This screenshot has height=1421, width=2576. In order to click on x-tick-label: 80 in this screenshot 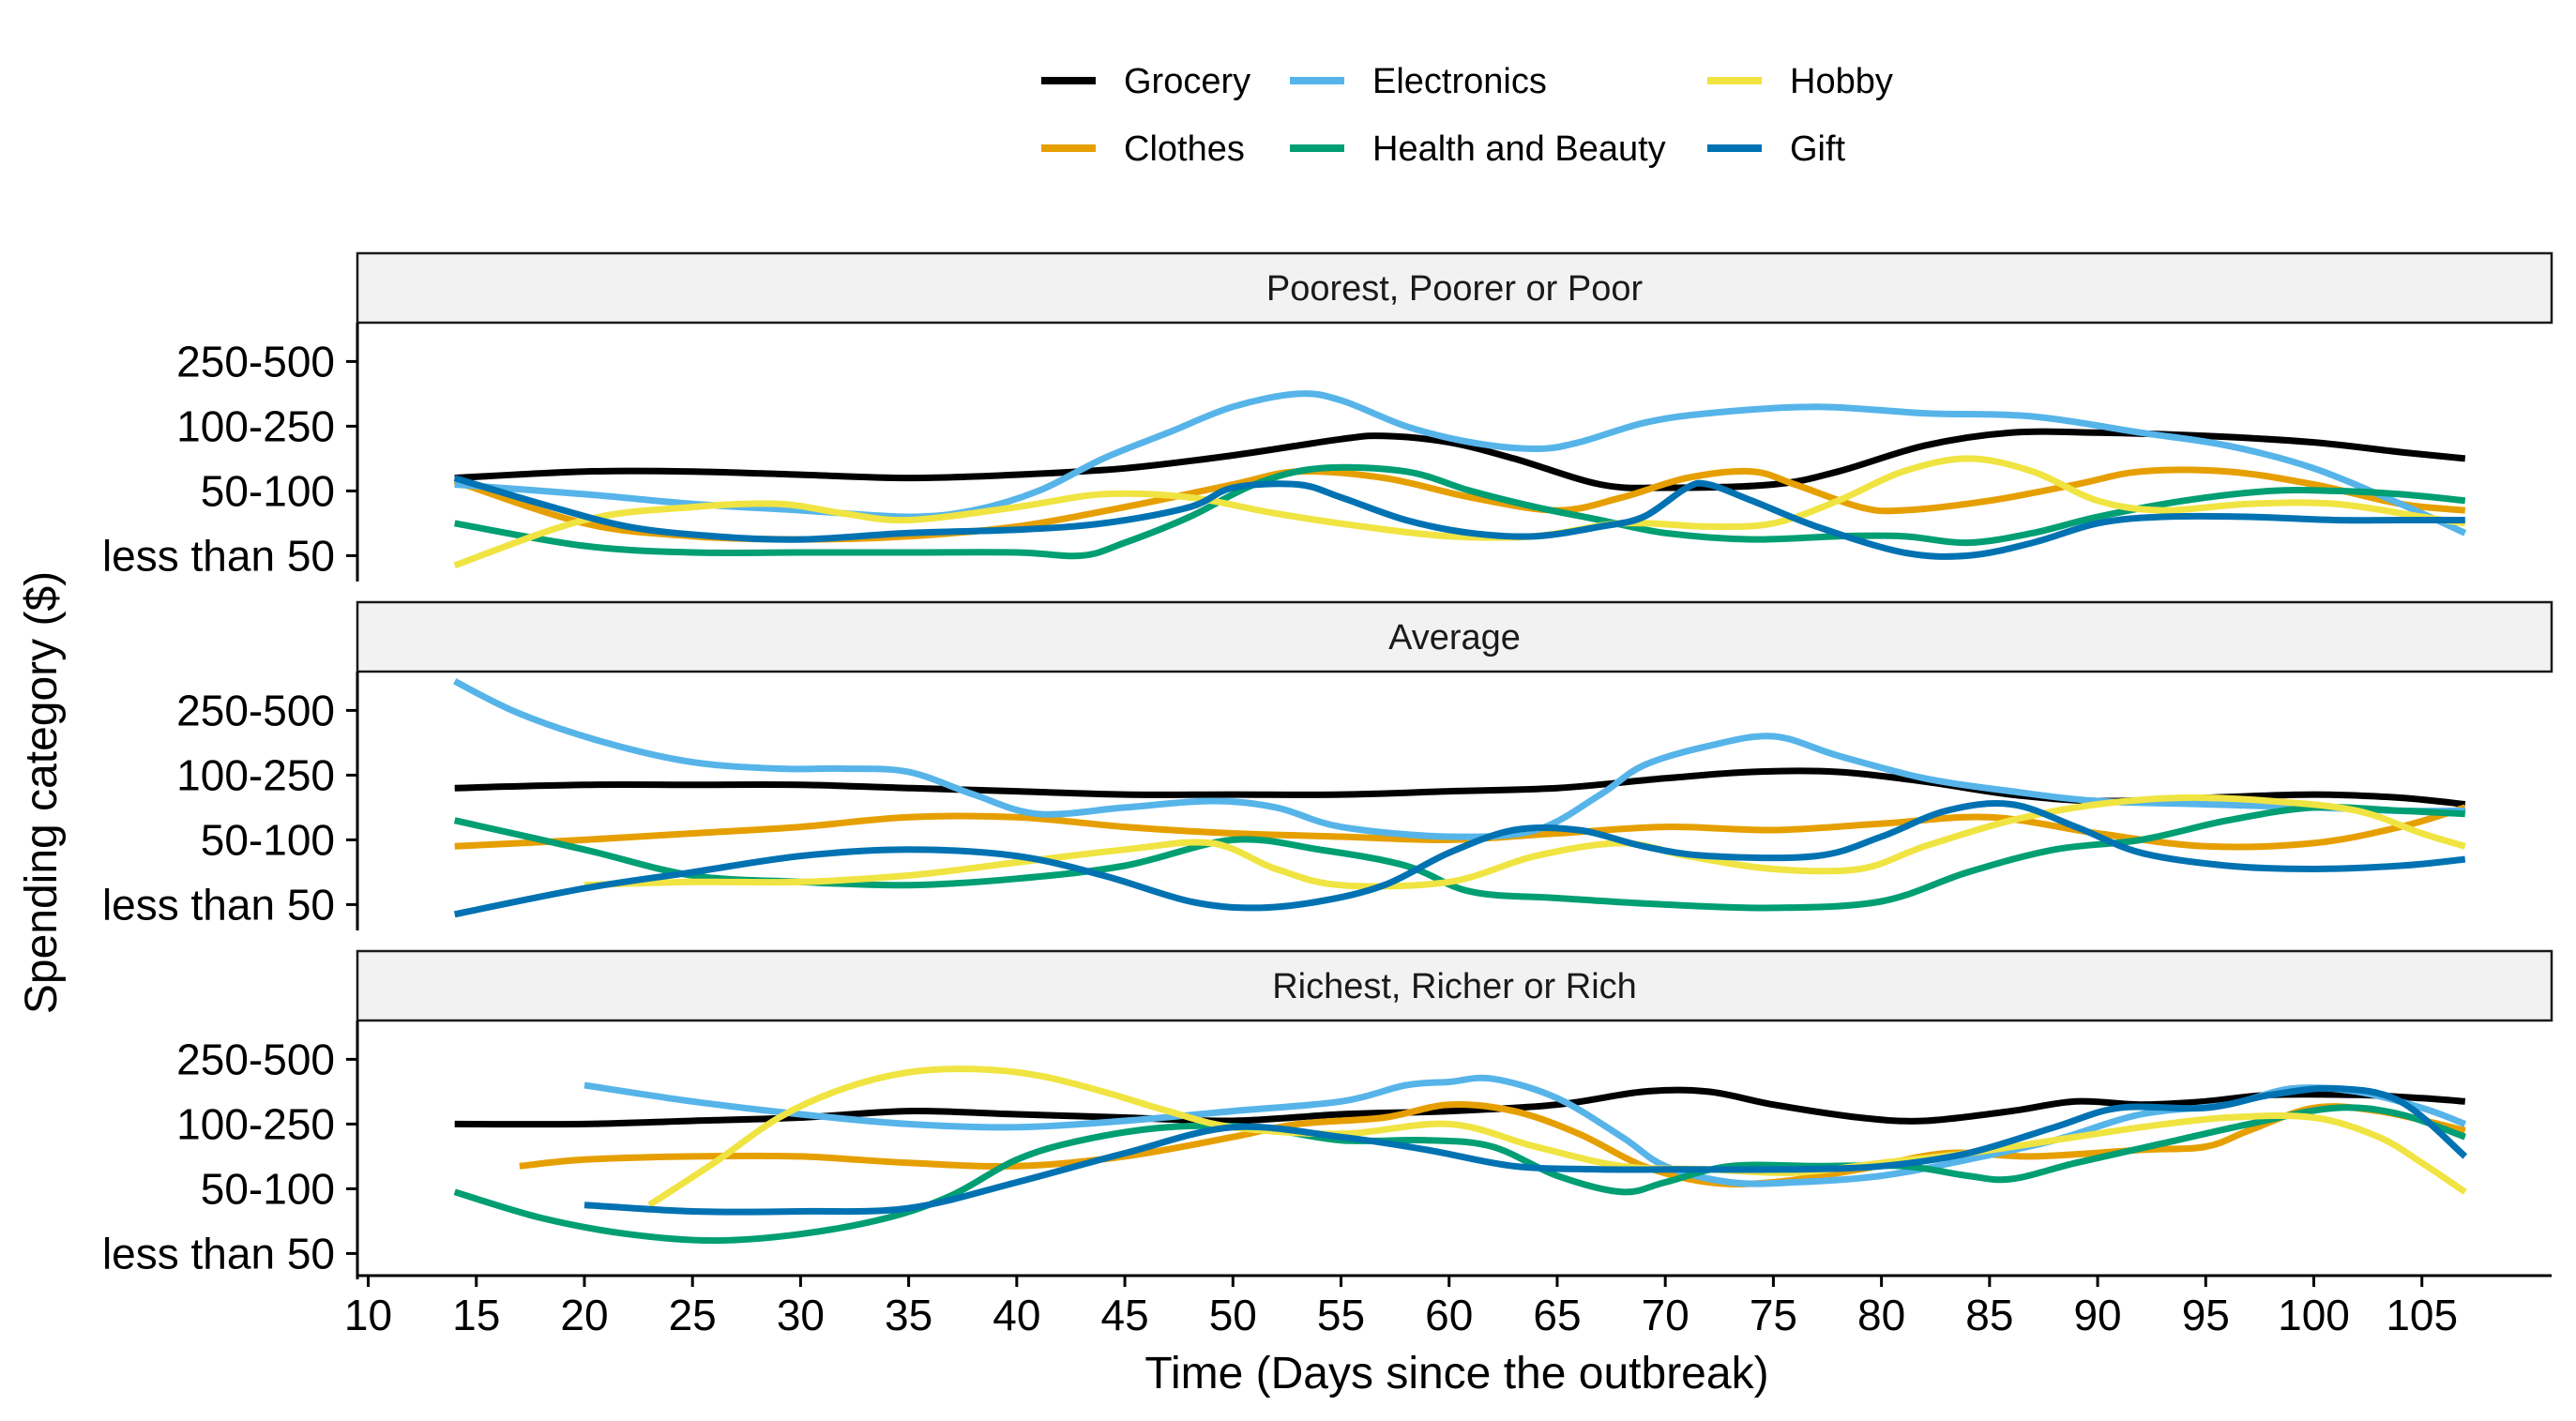, I will do `click(1881, 1315)`.